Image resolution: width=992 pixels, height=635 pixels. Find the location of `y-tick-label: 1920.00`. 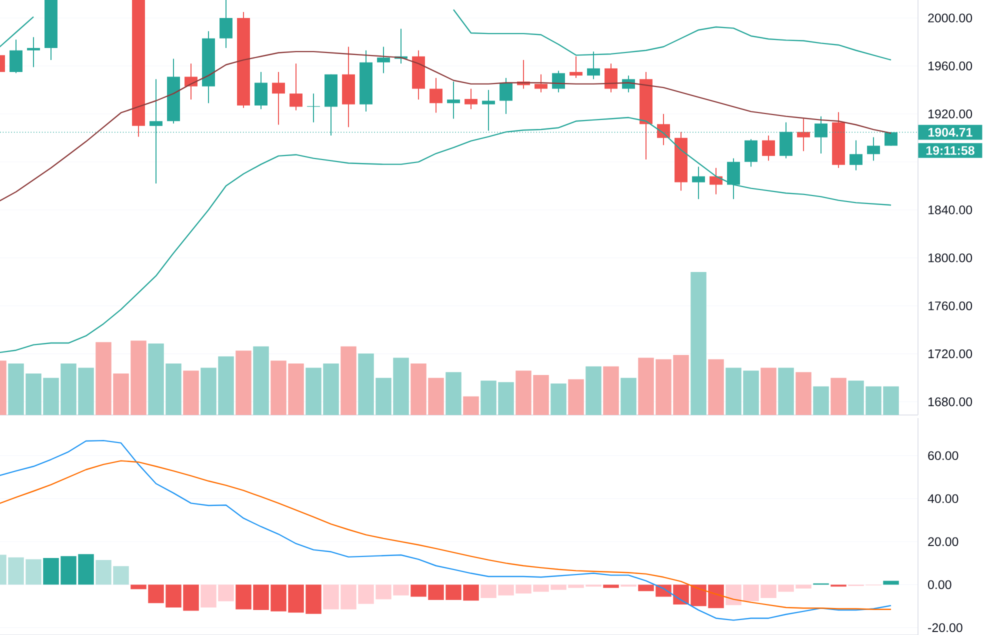

y-tick-label: 1920.00 is located at coordinates (950, 114).